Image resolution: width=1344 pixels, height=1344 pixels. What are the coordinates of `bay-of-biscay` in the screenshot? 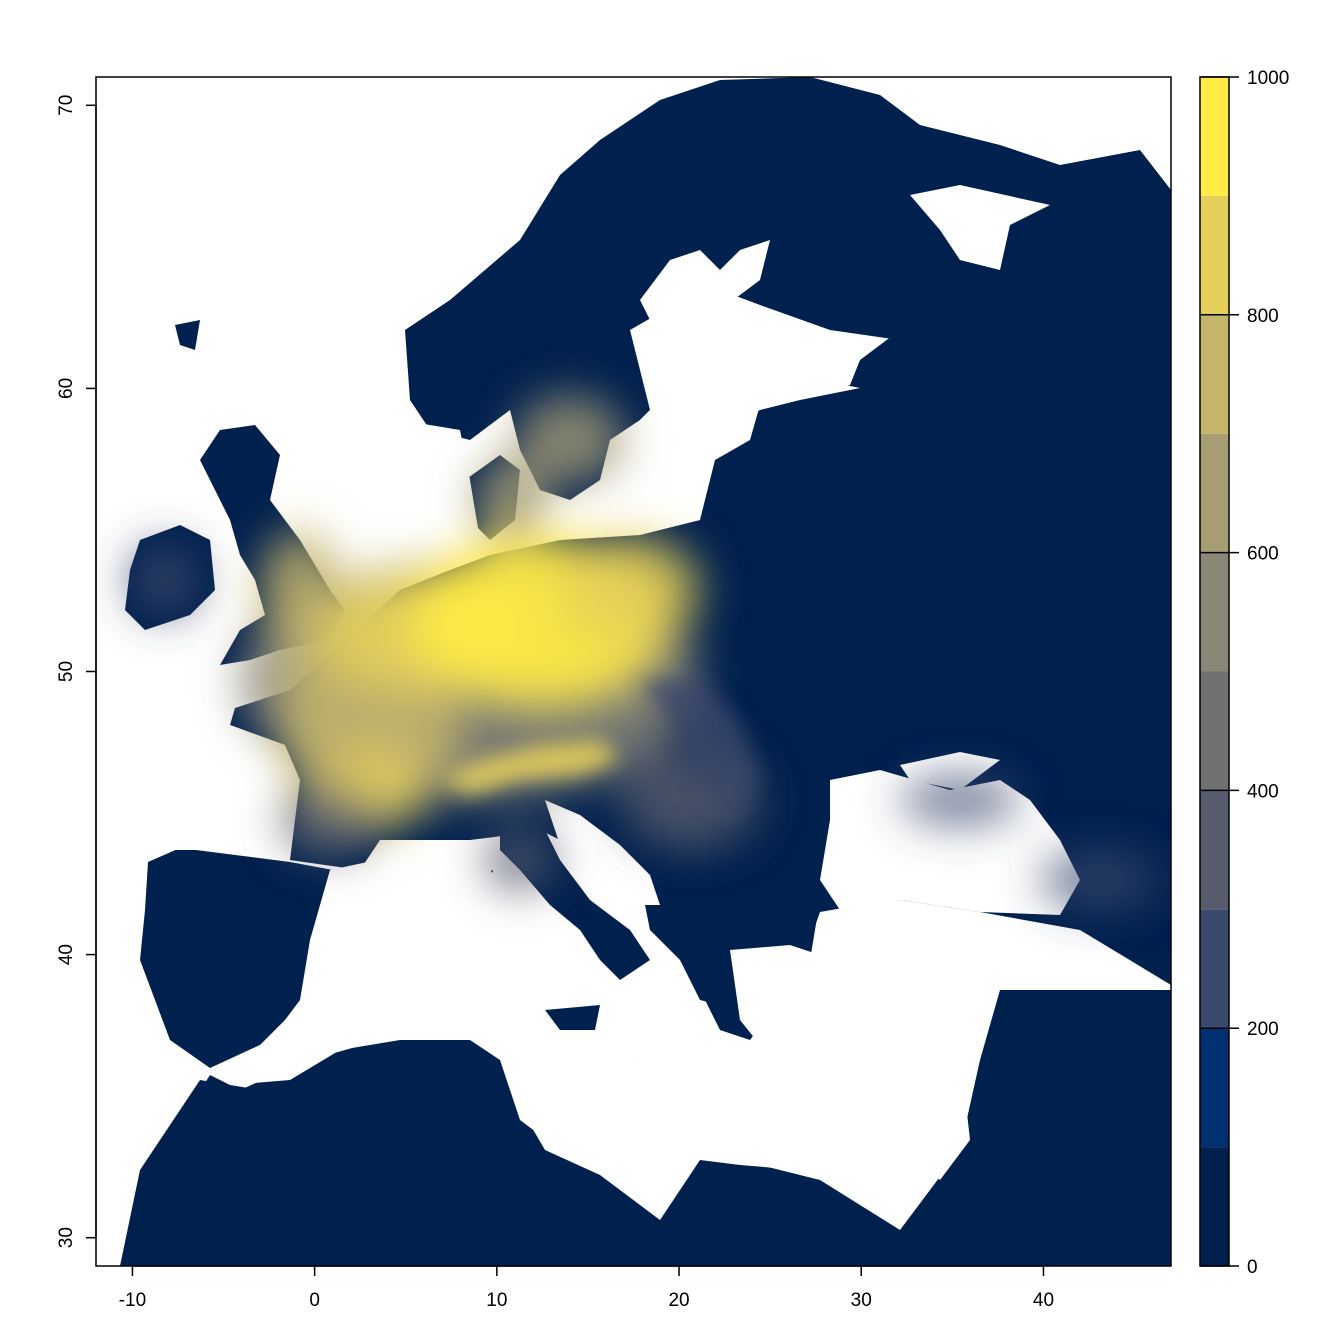 It's located at (212, 785).